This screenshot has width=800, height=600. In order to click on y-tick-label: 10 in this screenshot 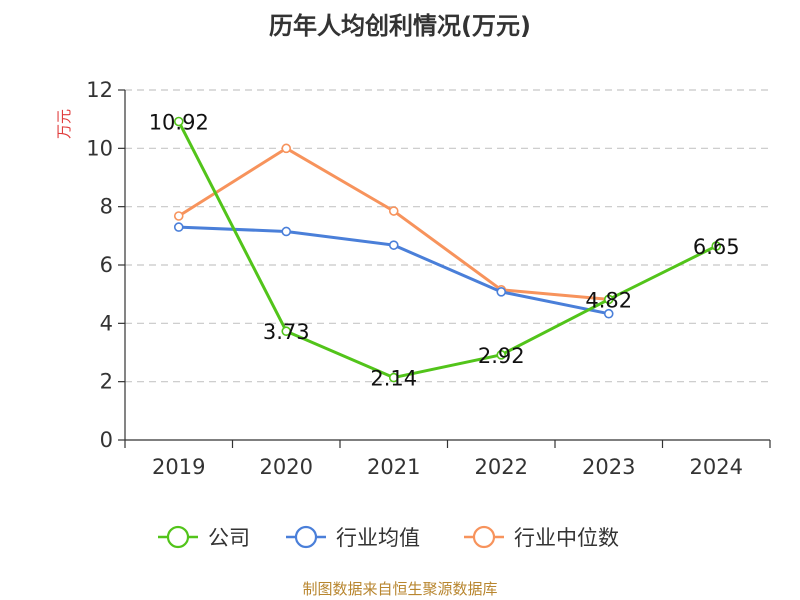, I will do `click(99, 148)`.